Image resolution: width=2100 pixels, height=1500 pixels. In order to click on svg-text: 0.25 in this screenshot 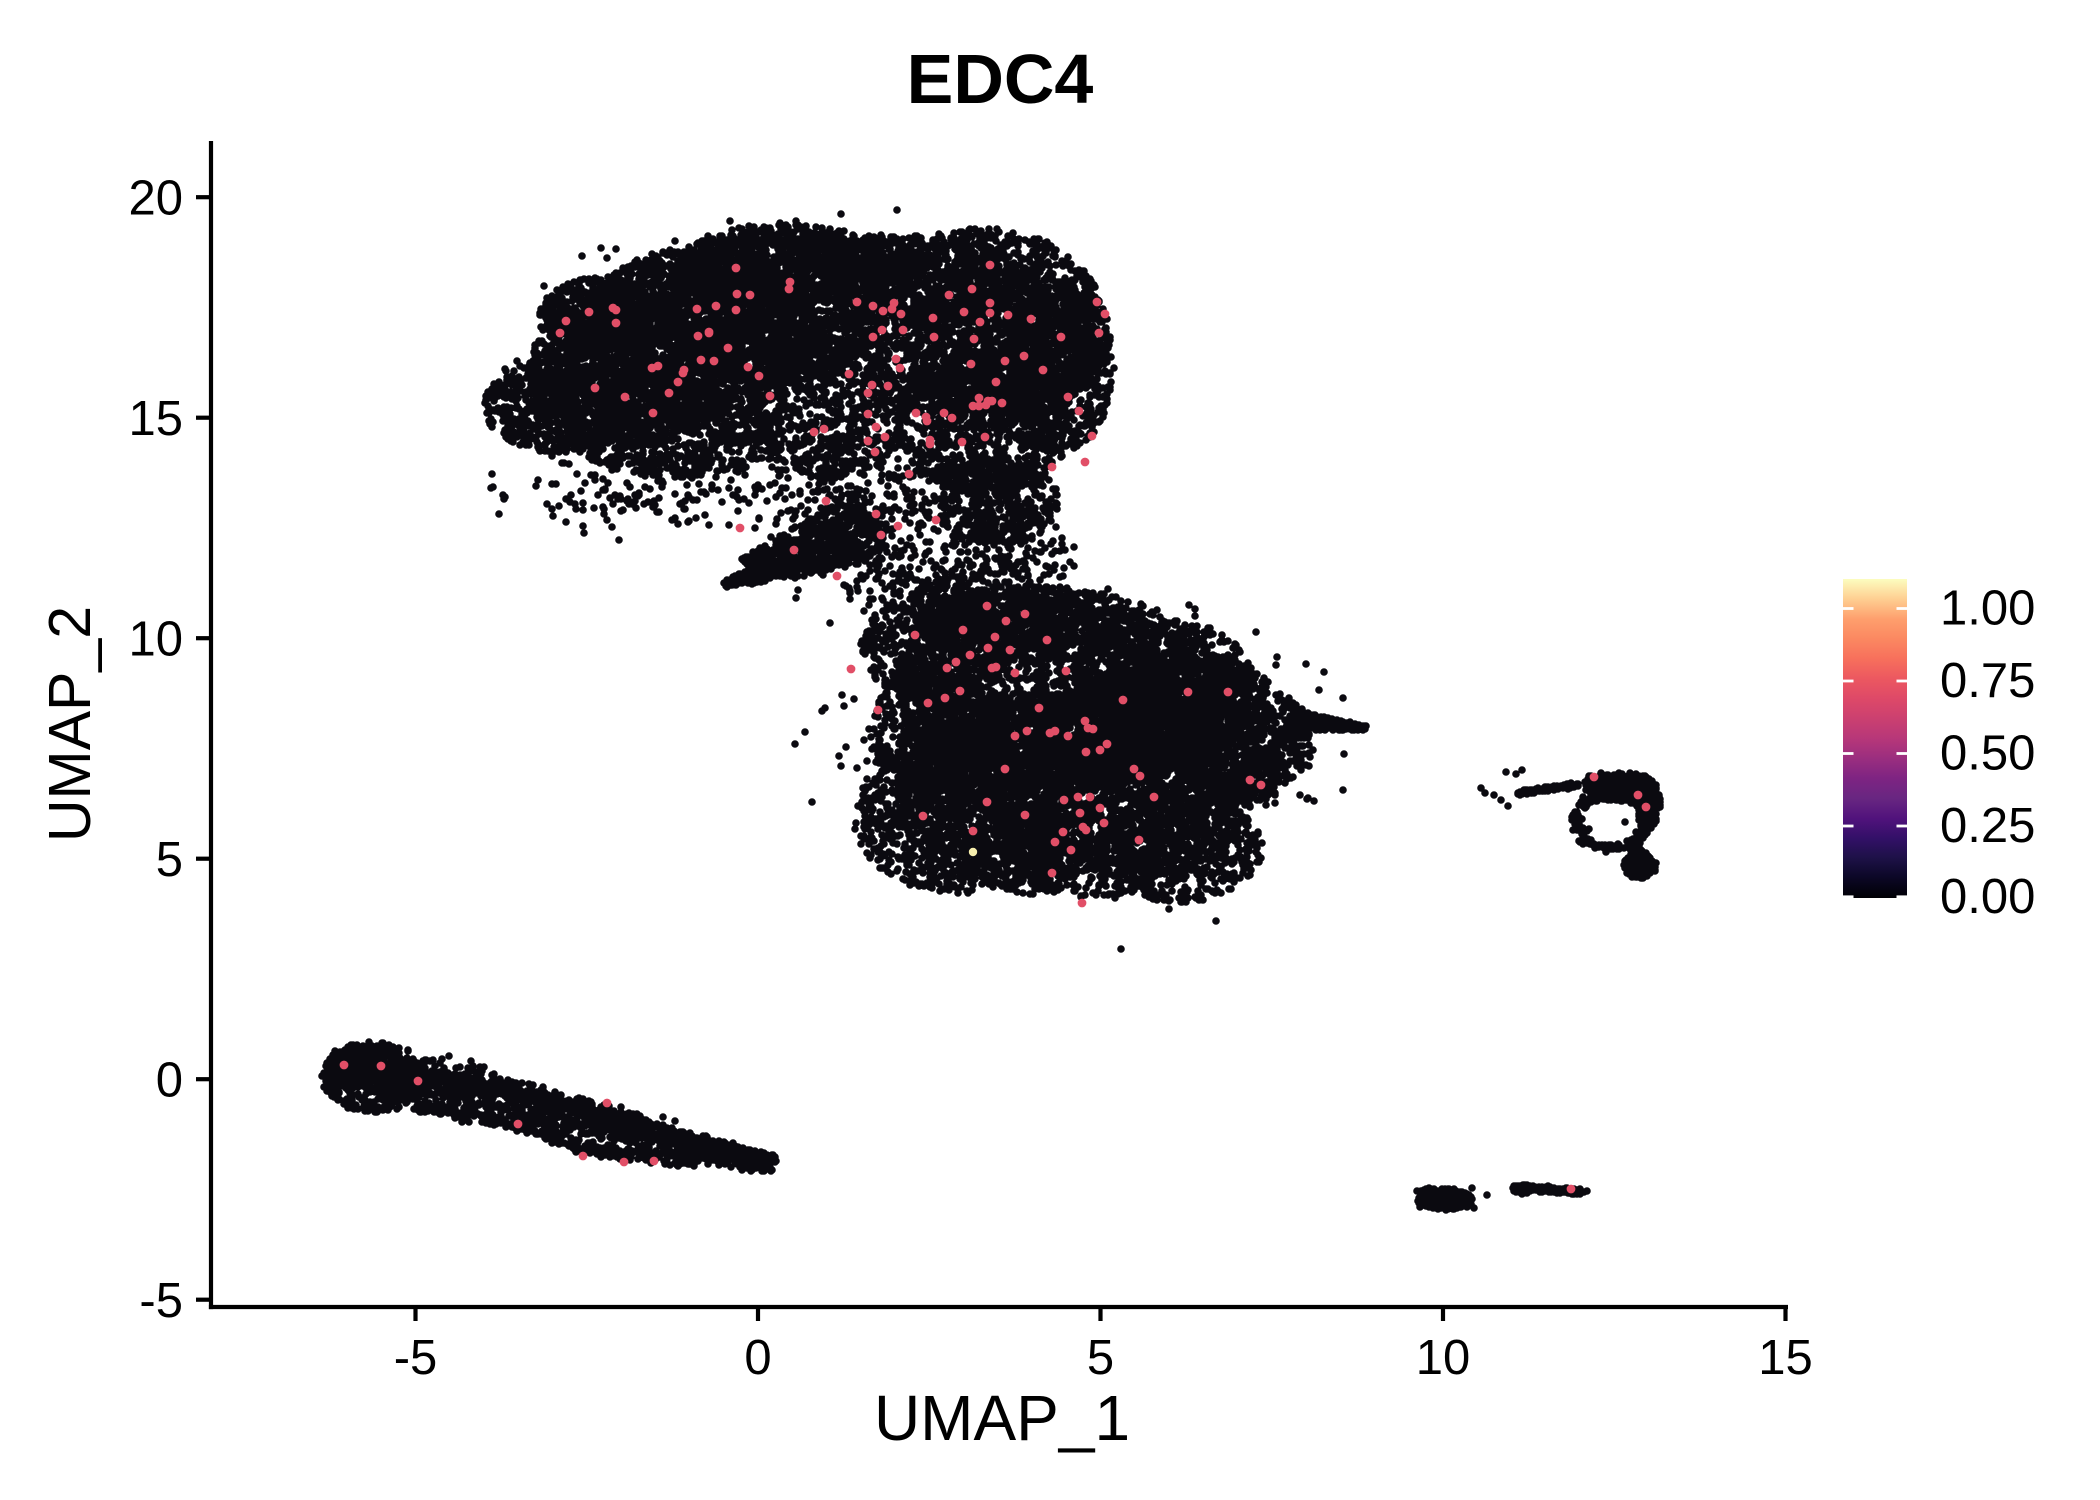, I will do `click(1987, 826)`.